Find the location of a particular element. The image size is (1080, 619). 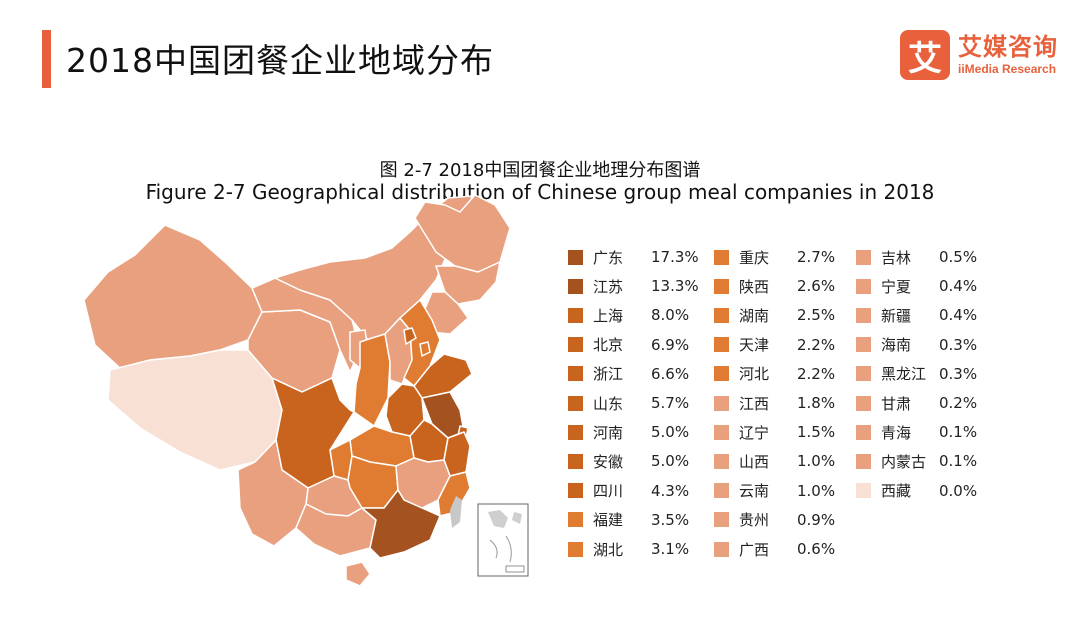

legend-province-label: 甘肃 is located at coordinates (896, 403).